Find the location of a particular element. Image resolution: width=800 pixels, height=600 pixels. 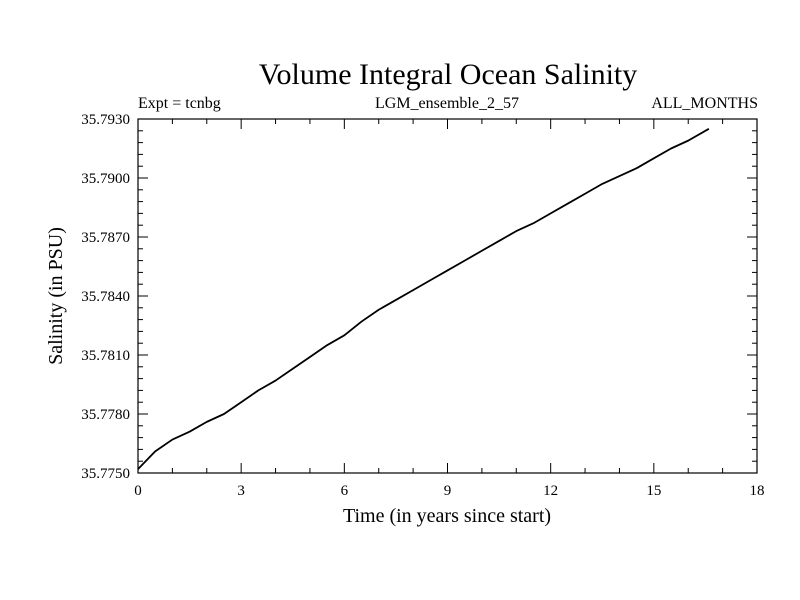

y-tick-label: 35.7840 is located at coordinates (105, 297).